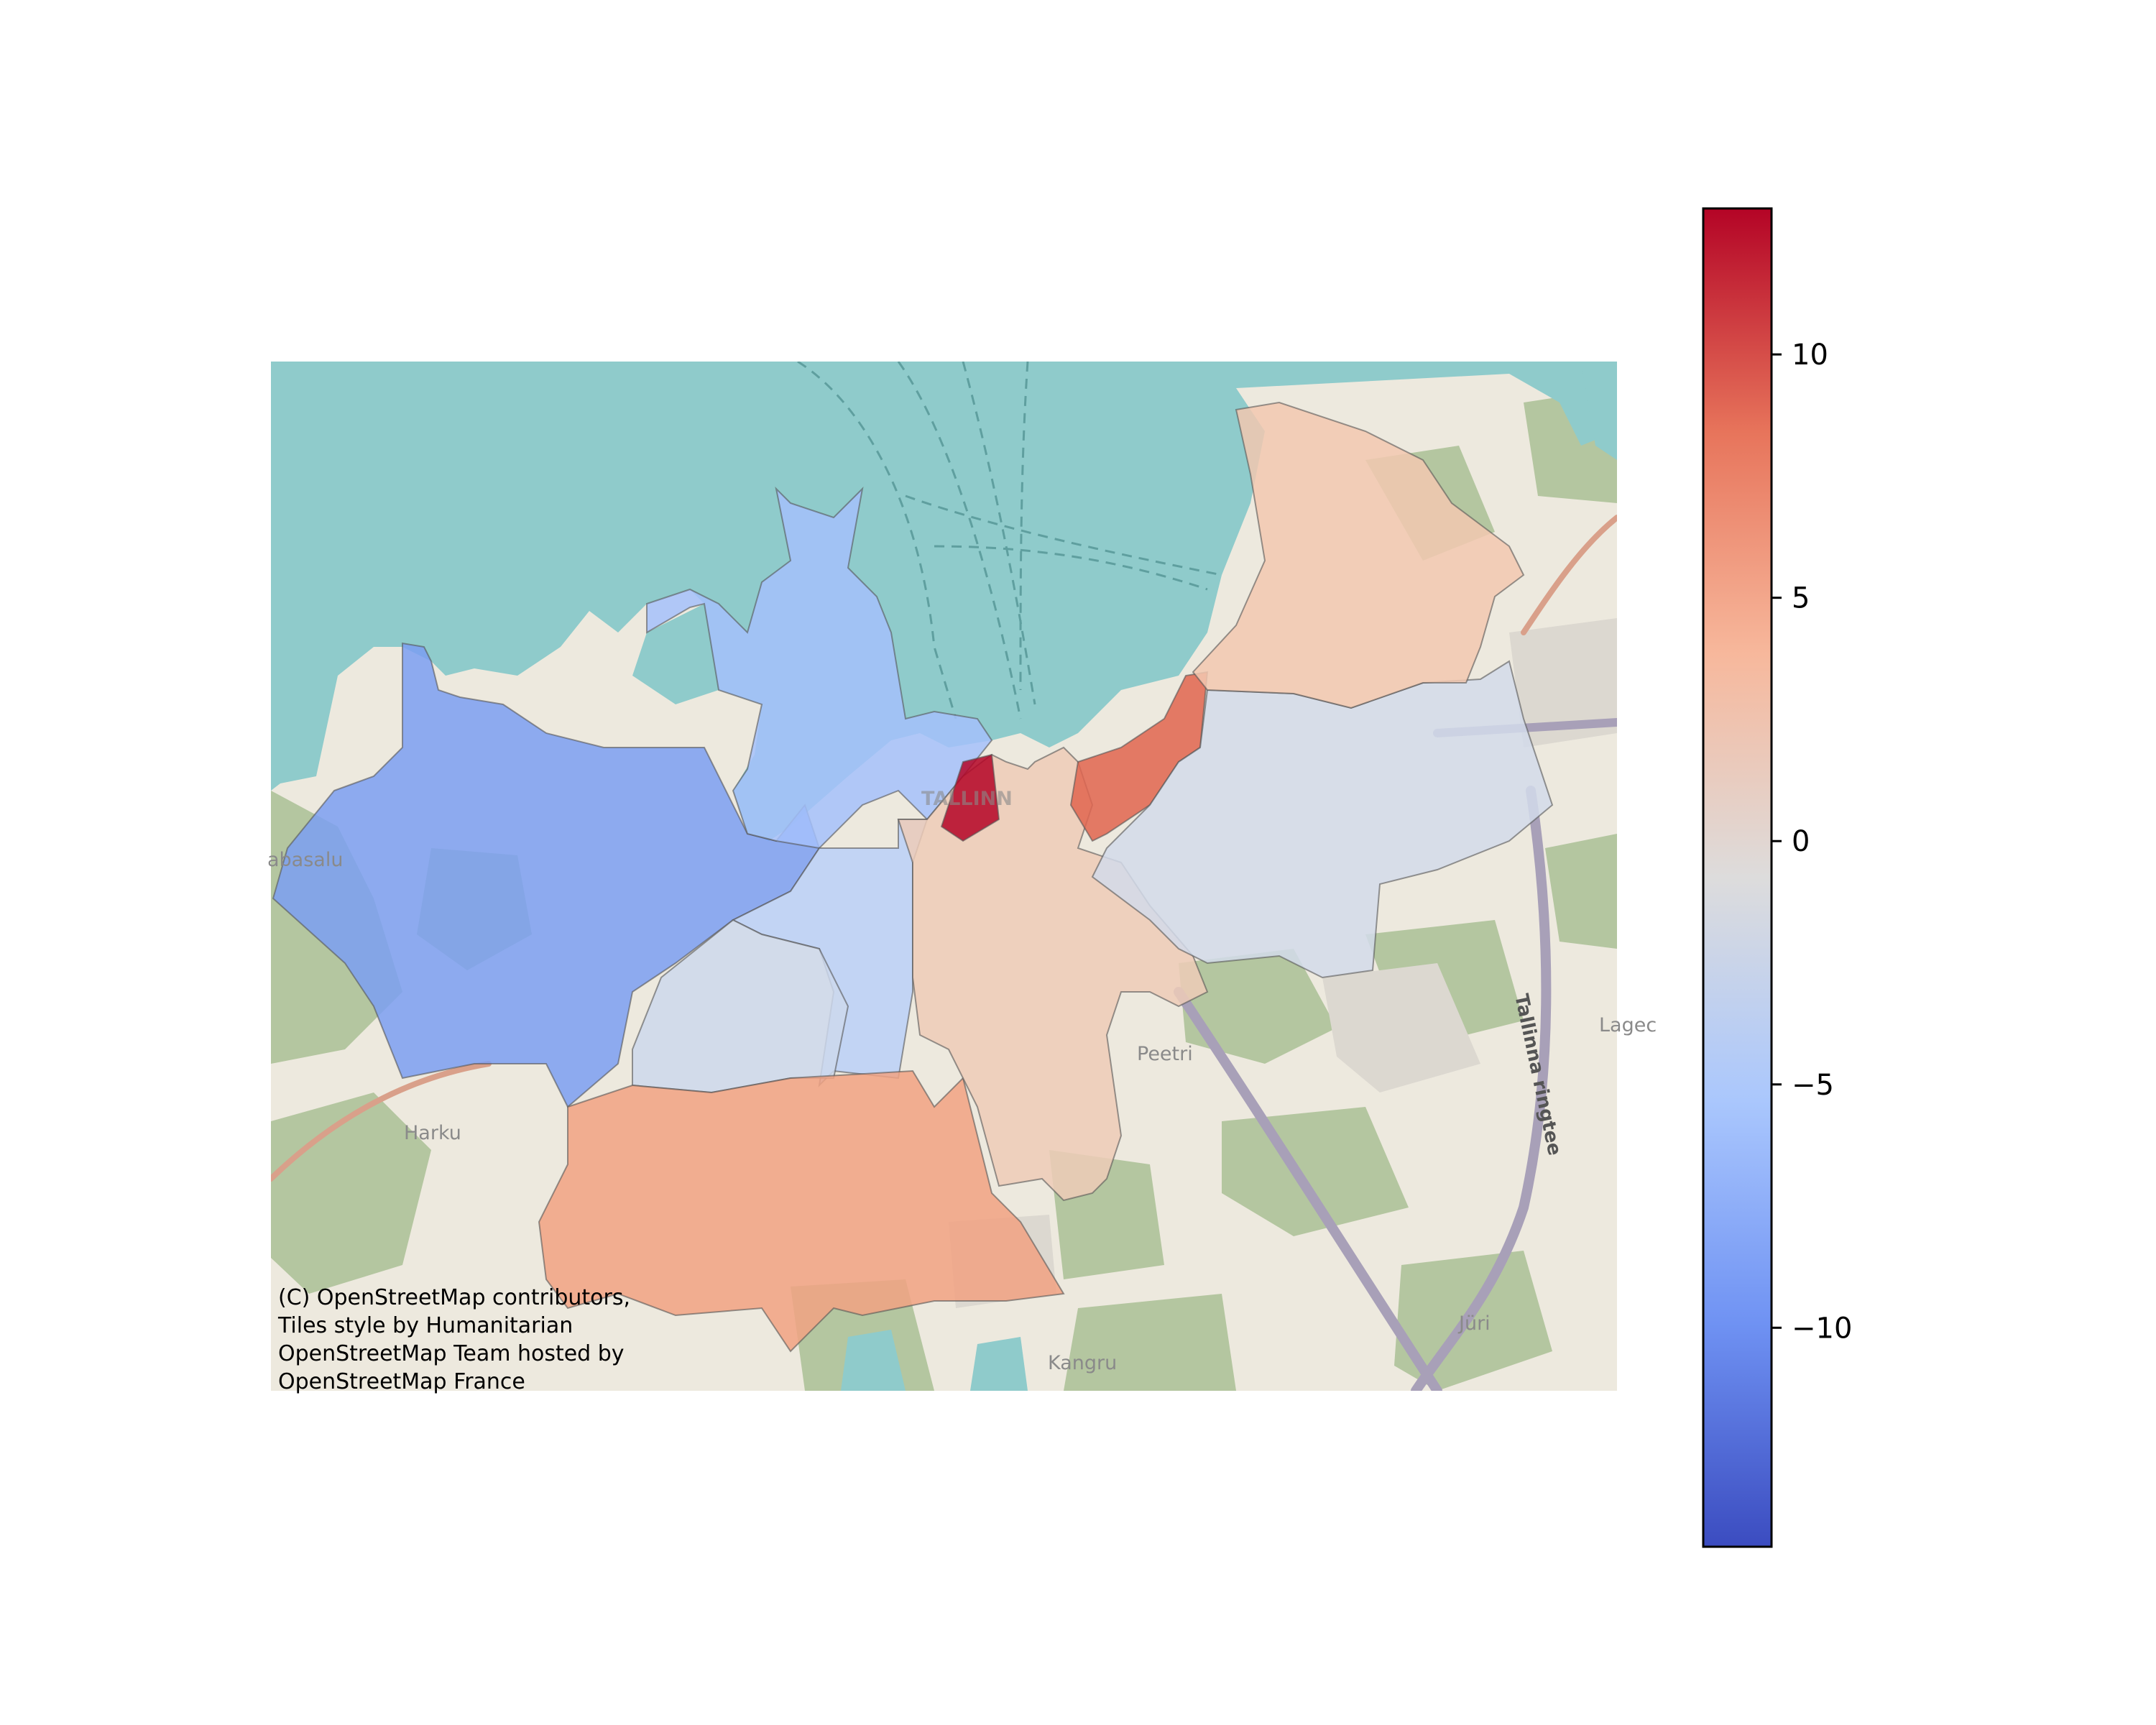  What do you see at coordinates (801, 1211) in the screenshot?
I see `district-nomme` at bounding box center [801, 1211].